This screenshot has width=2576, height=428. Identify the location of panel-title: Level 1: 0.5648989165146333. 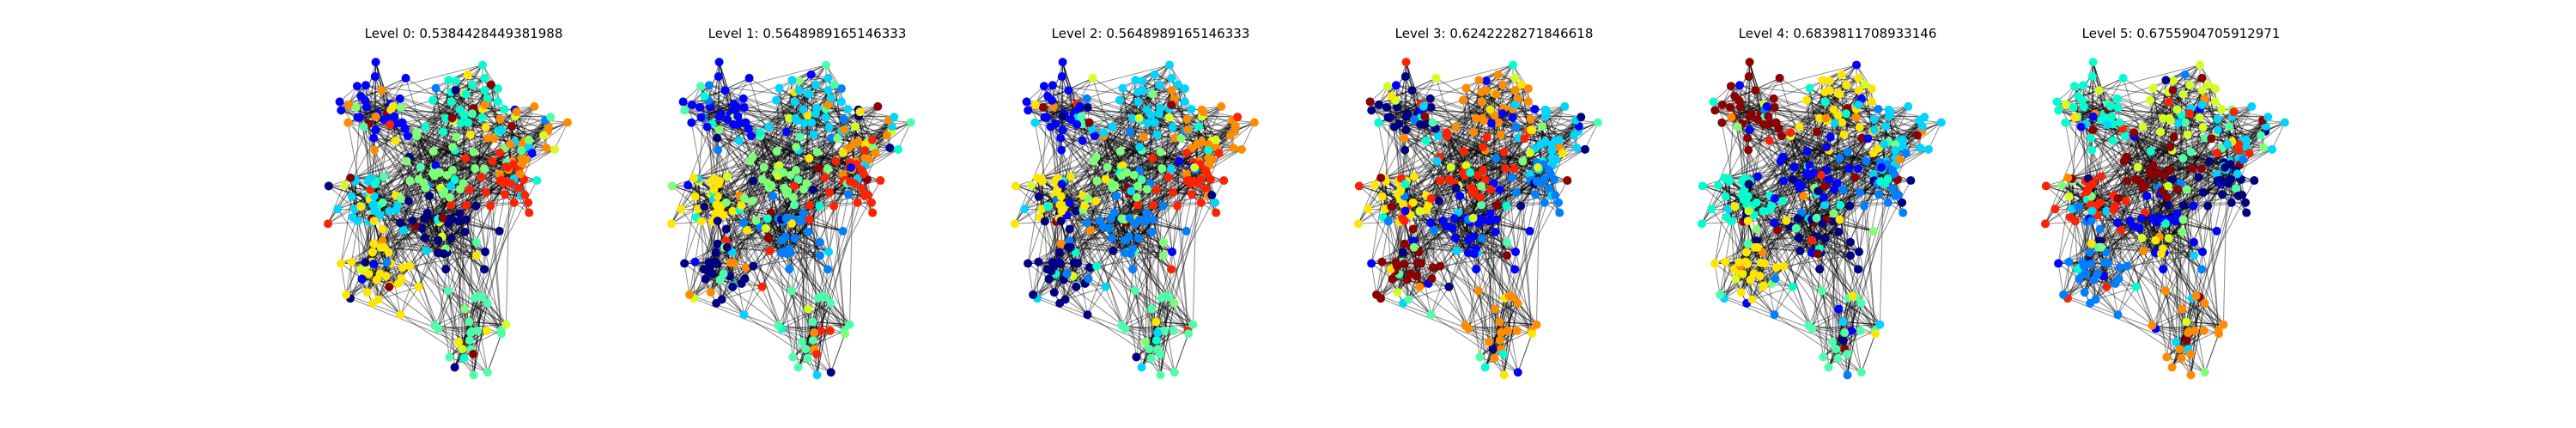
(808, 33).